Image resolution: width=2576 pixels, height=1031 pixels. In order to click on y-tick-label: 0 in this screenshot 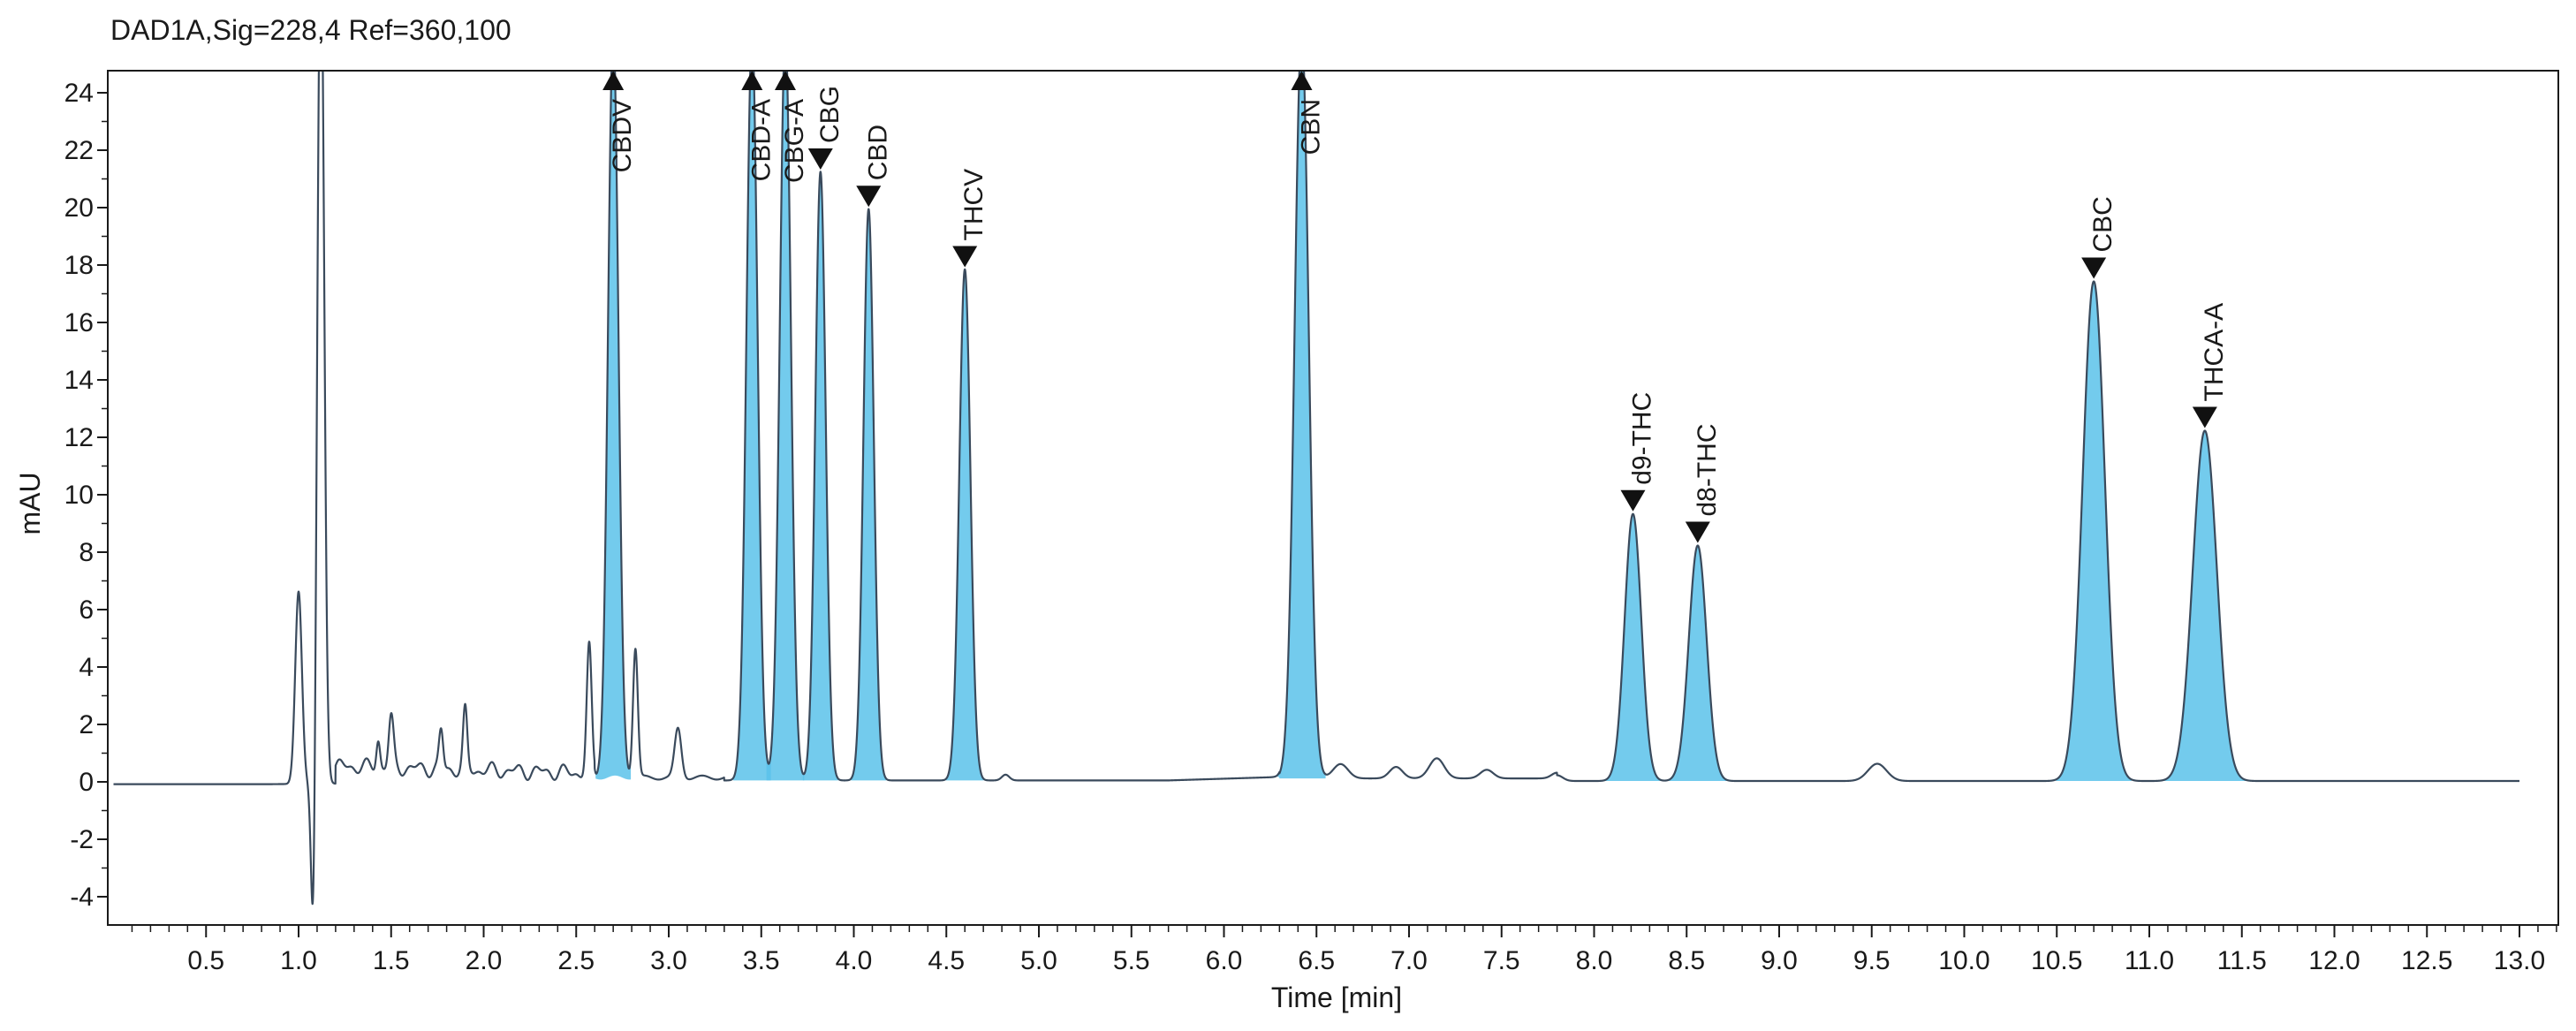, I will do `click(87, 782)`.